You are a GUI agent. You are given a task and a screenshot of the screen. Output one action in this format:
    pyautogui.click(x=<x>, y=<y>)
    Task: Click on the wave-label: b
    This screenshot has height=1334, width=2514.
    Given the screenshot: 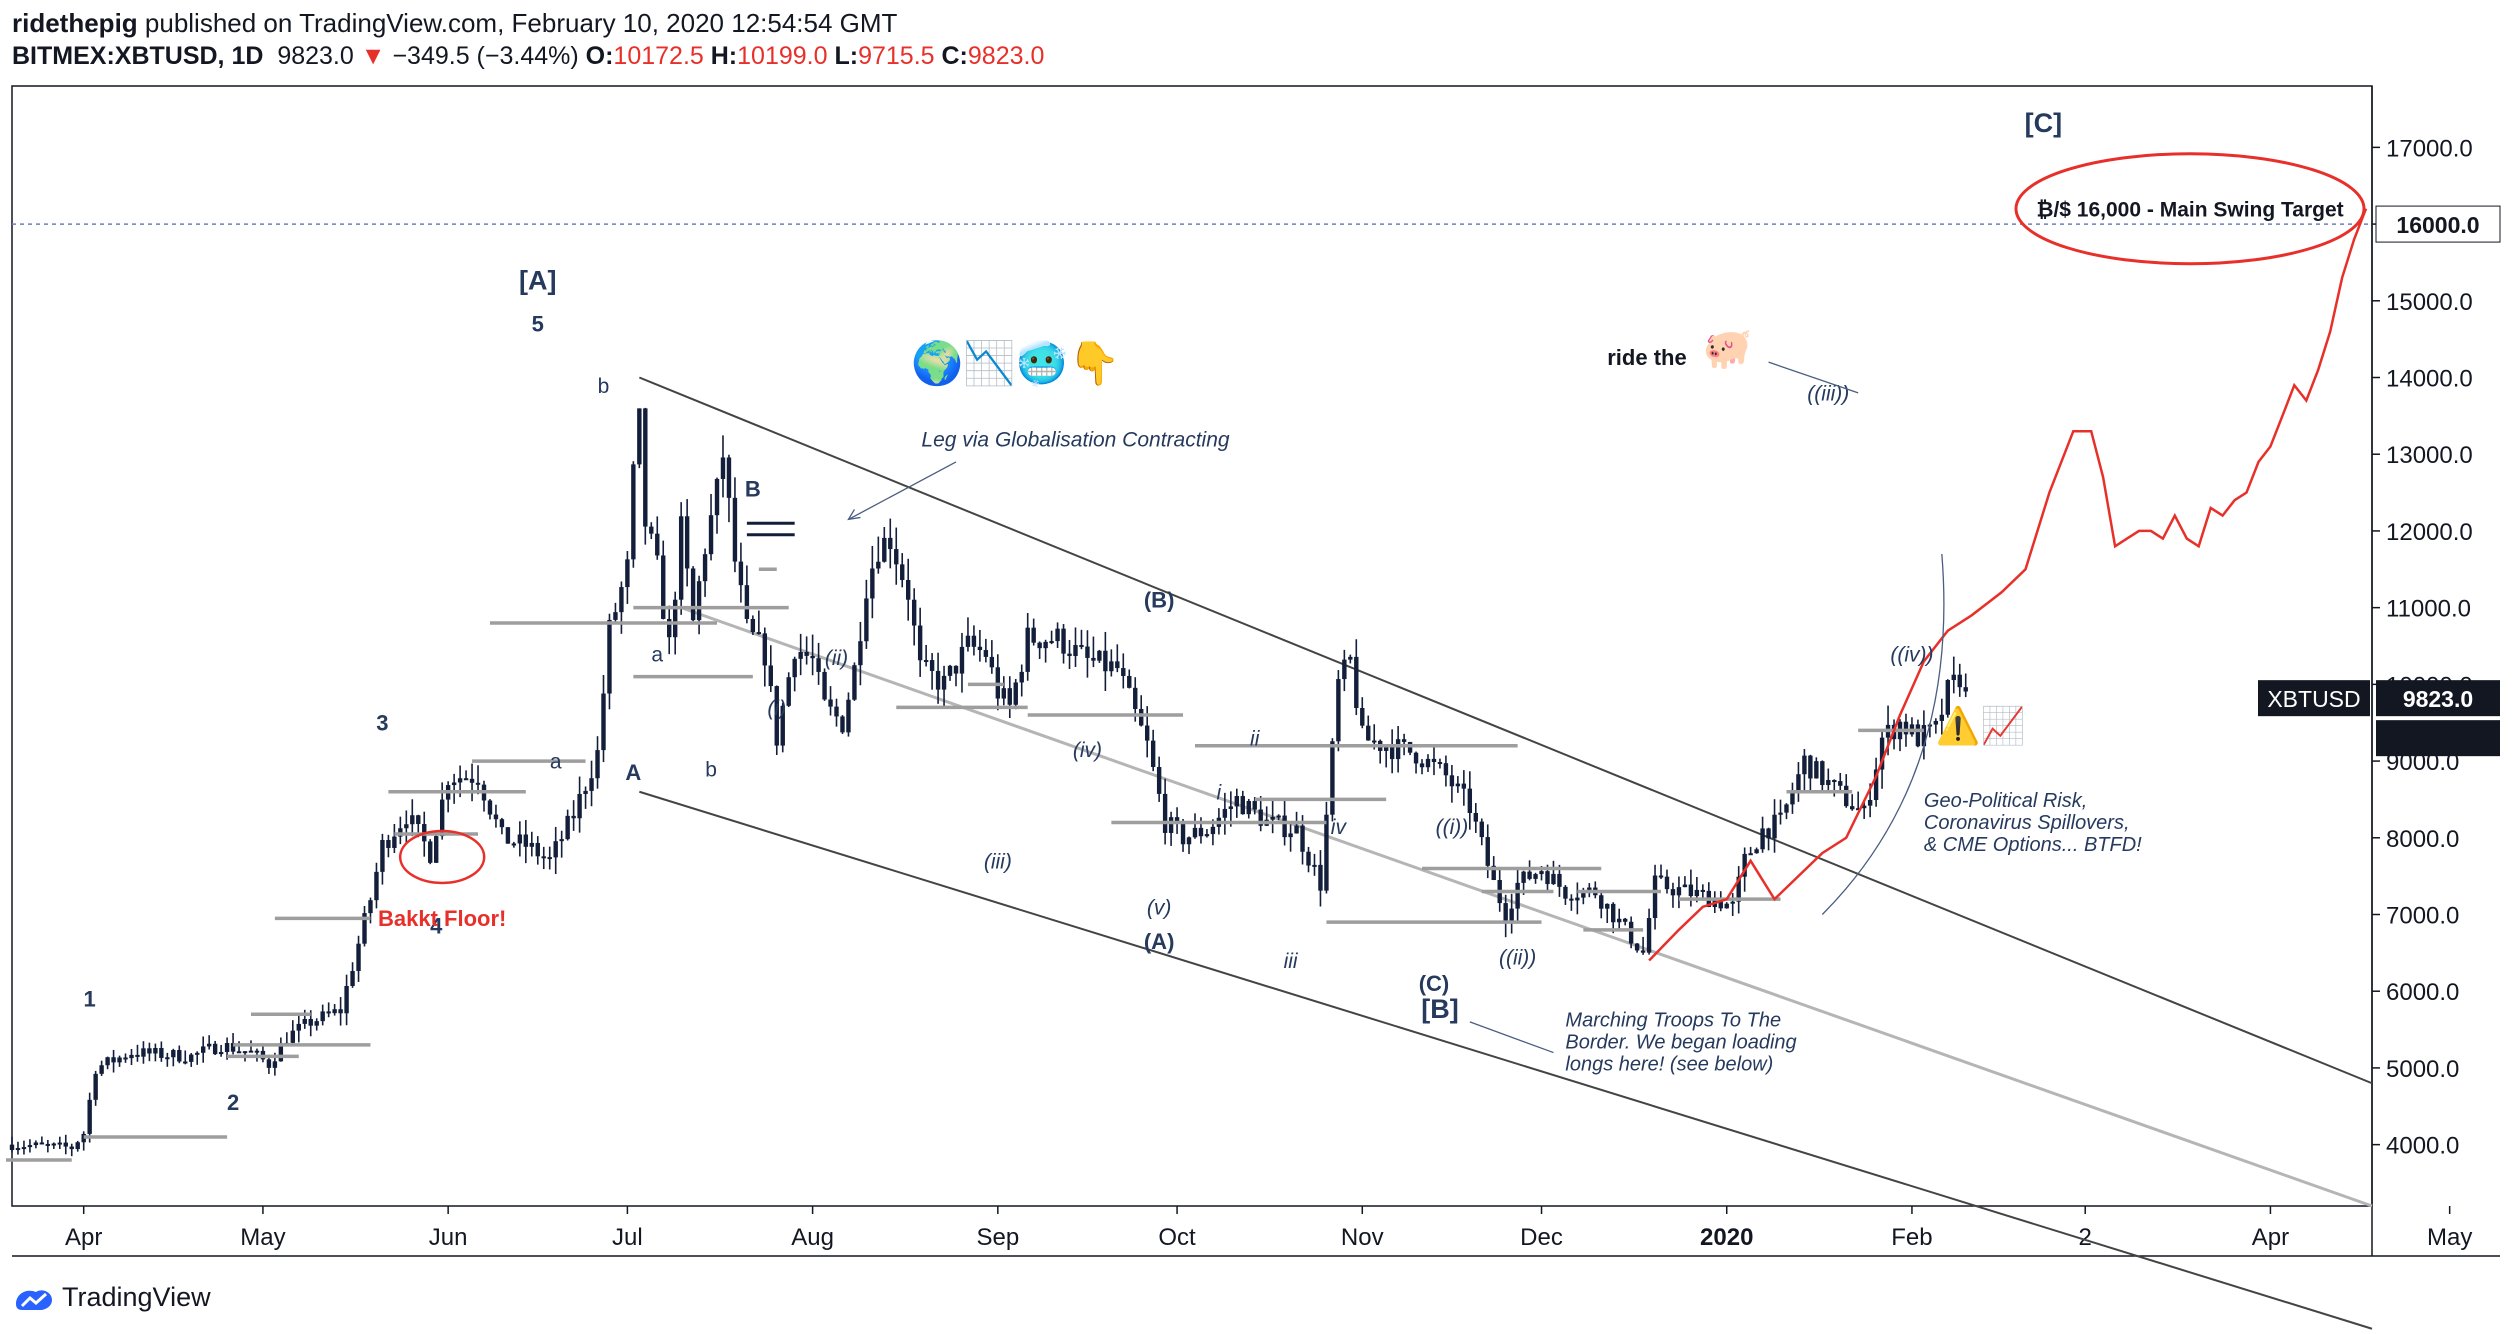 What is the action you would take?
    pyautogui.click(x=711, y=769)
    